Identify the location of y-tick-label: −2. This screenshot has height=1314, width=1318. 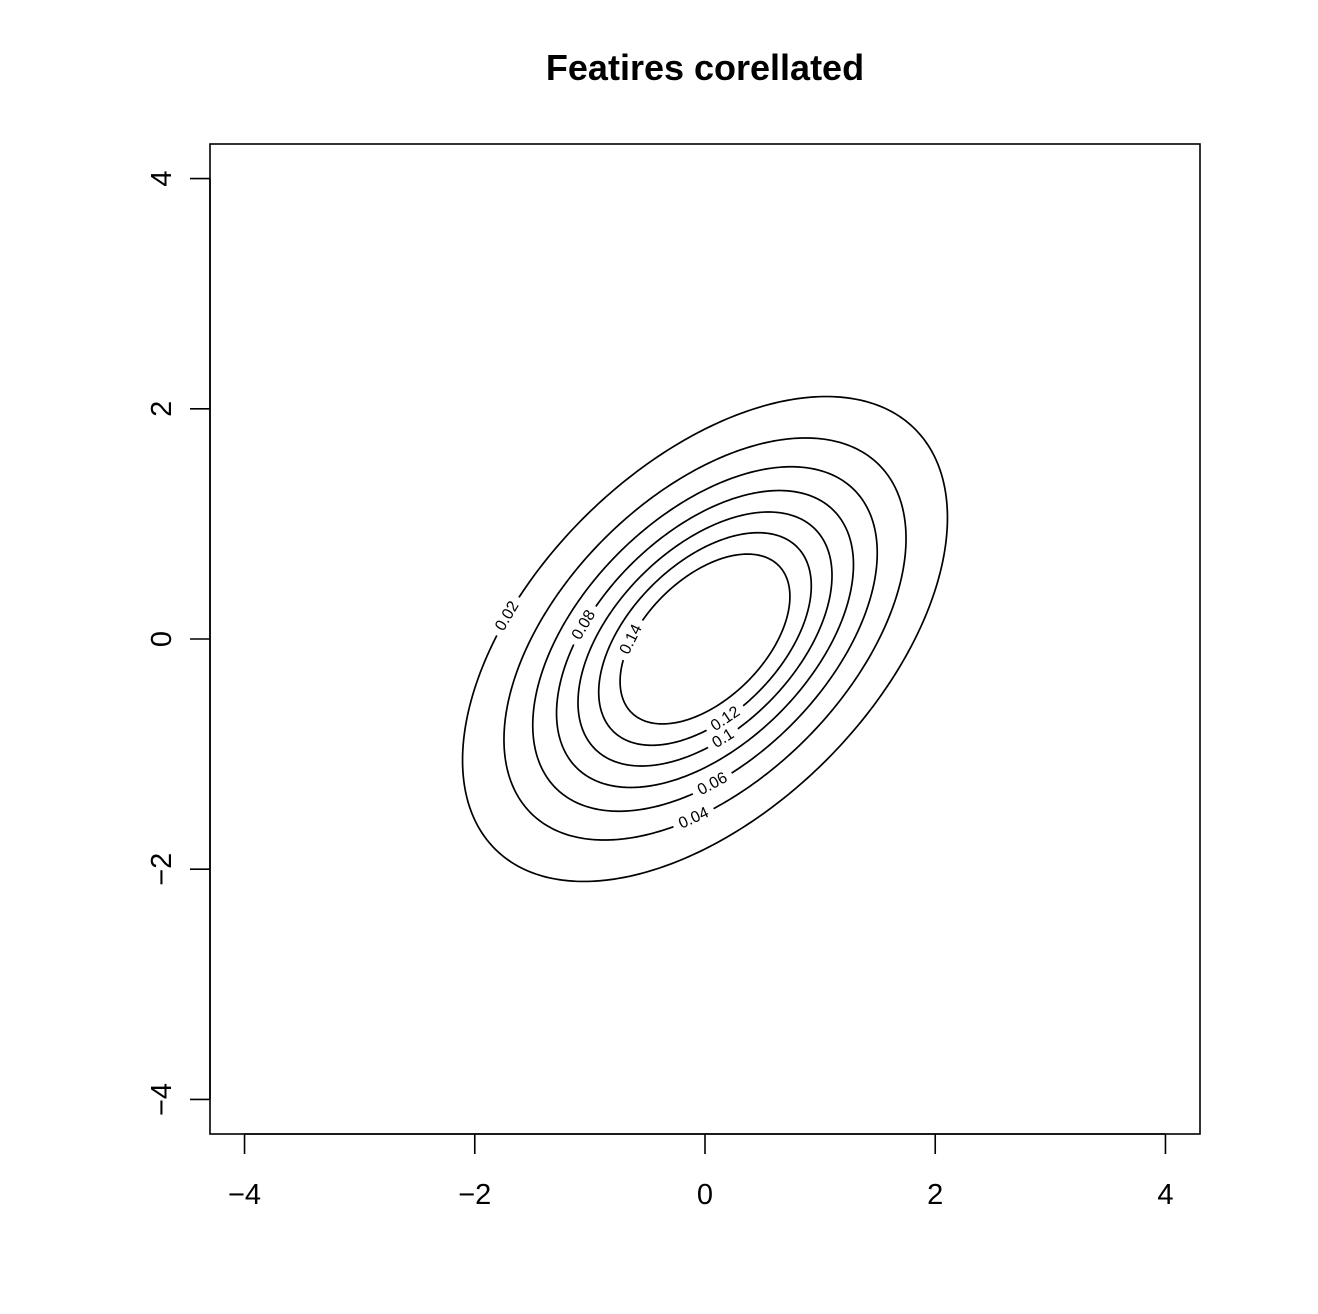
(162, 869).